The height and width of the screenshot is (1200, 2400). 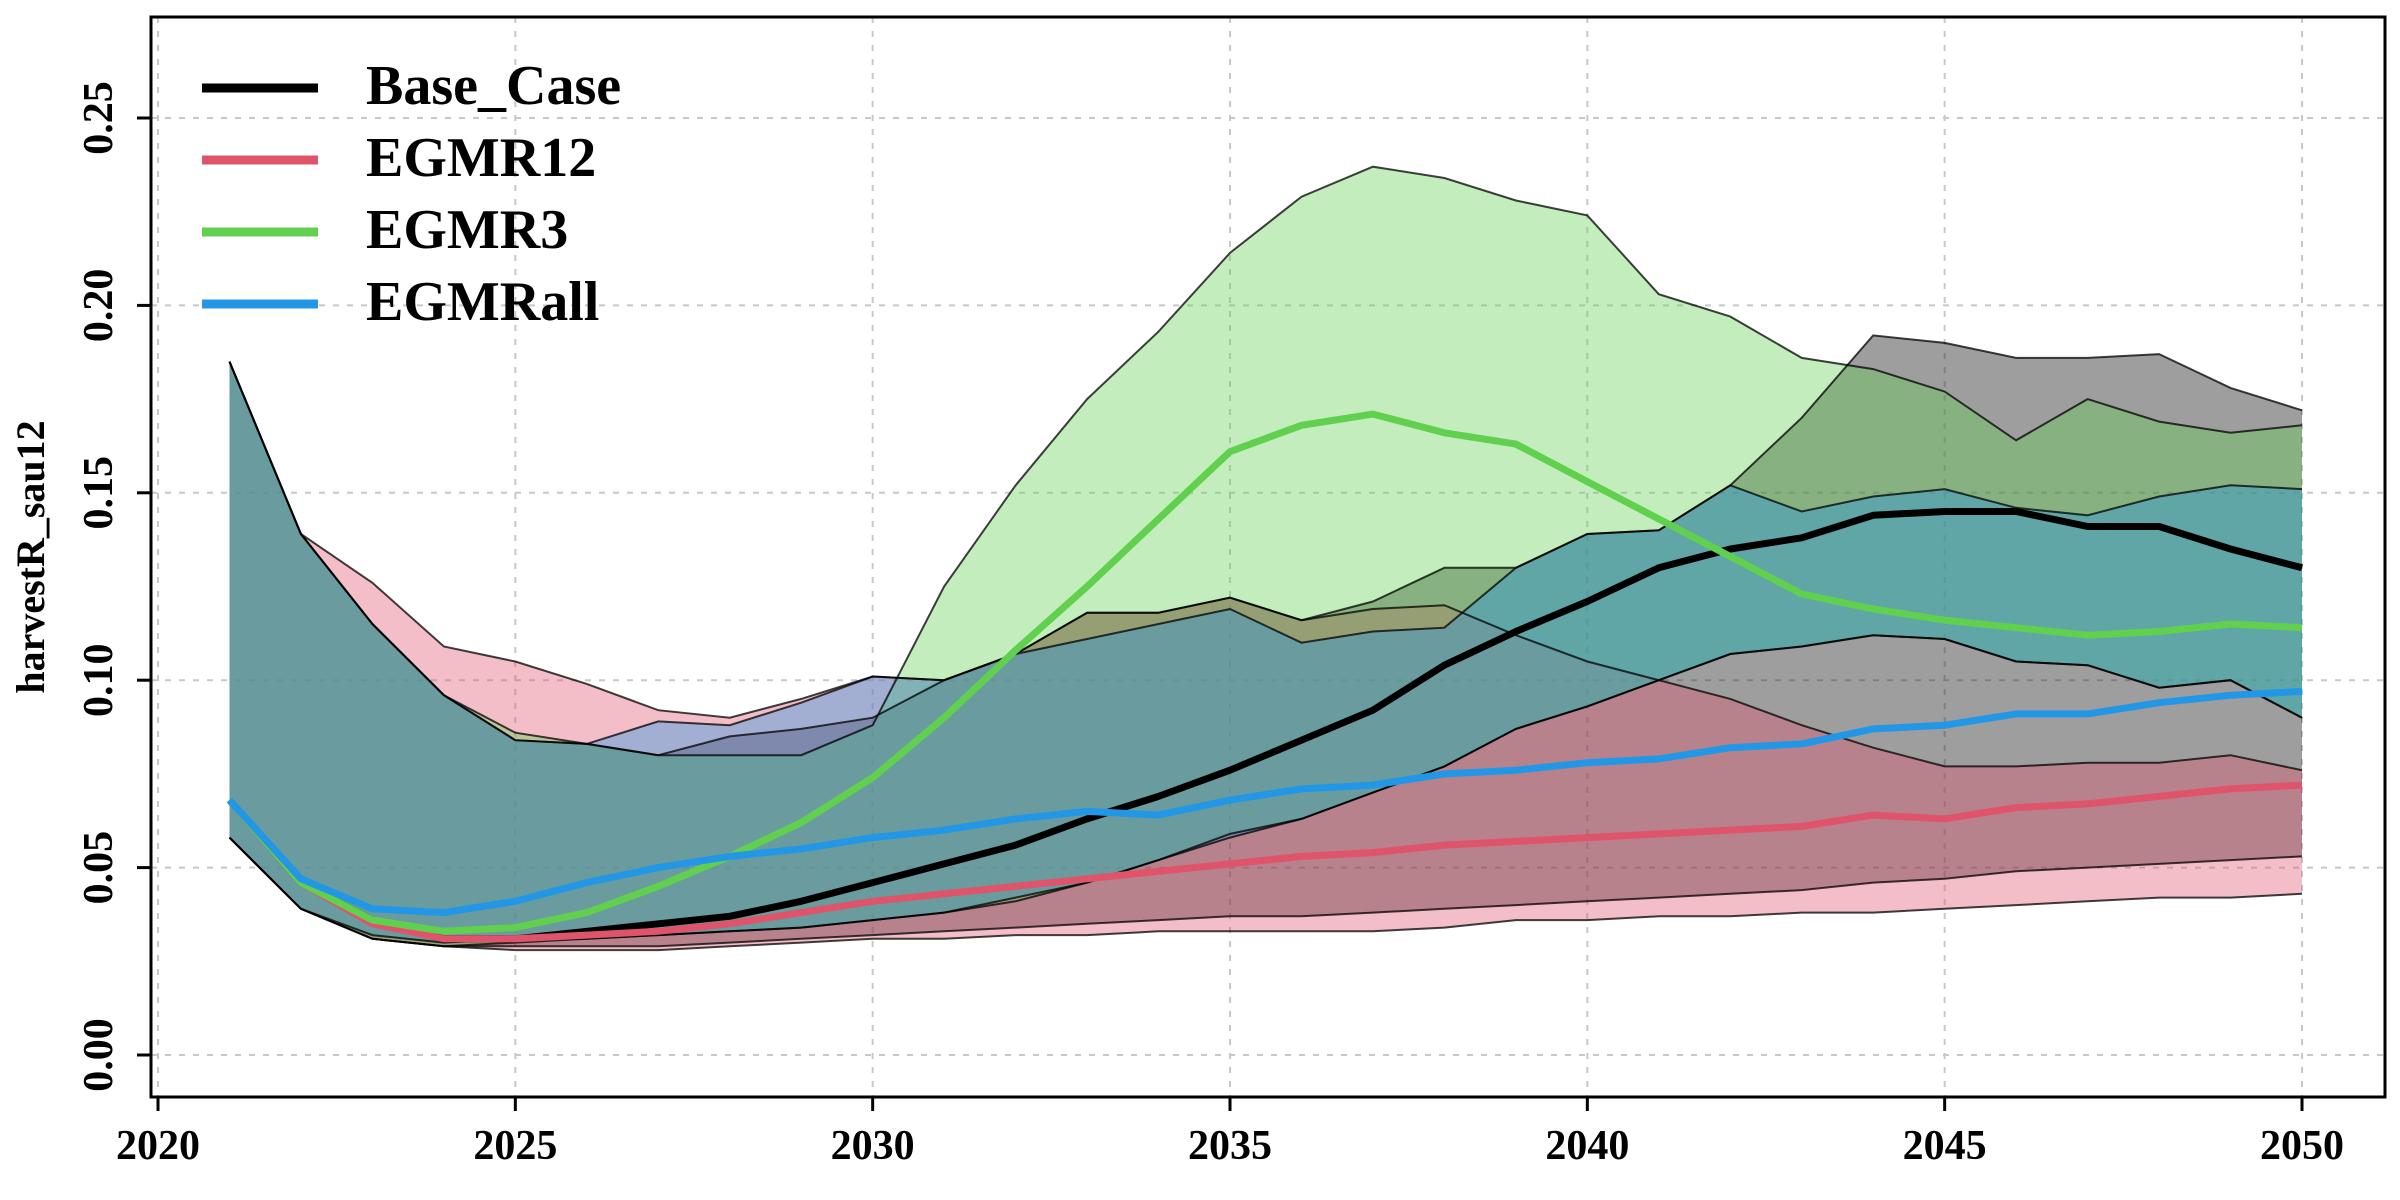 I want to click on y-tick-label: 0.05, so click(x=99, y=868).